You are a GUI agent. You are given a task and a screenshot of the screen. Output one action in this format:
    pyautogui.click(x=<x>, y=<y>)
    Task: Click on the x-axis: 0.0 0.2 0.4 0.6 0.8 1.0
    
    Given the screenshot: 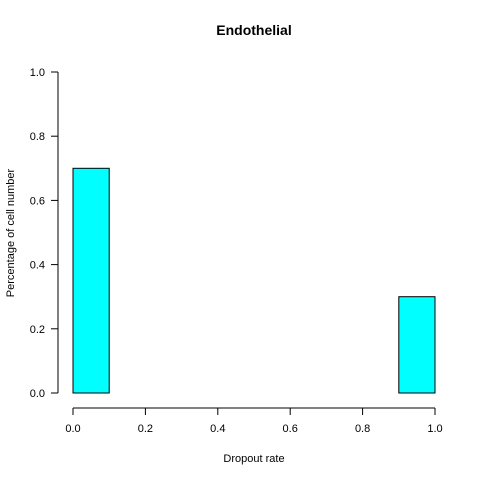 What is the action you would take?
    pyautogui.click(x=254, y=421)
    